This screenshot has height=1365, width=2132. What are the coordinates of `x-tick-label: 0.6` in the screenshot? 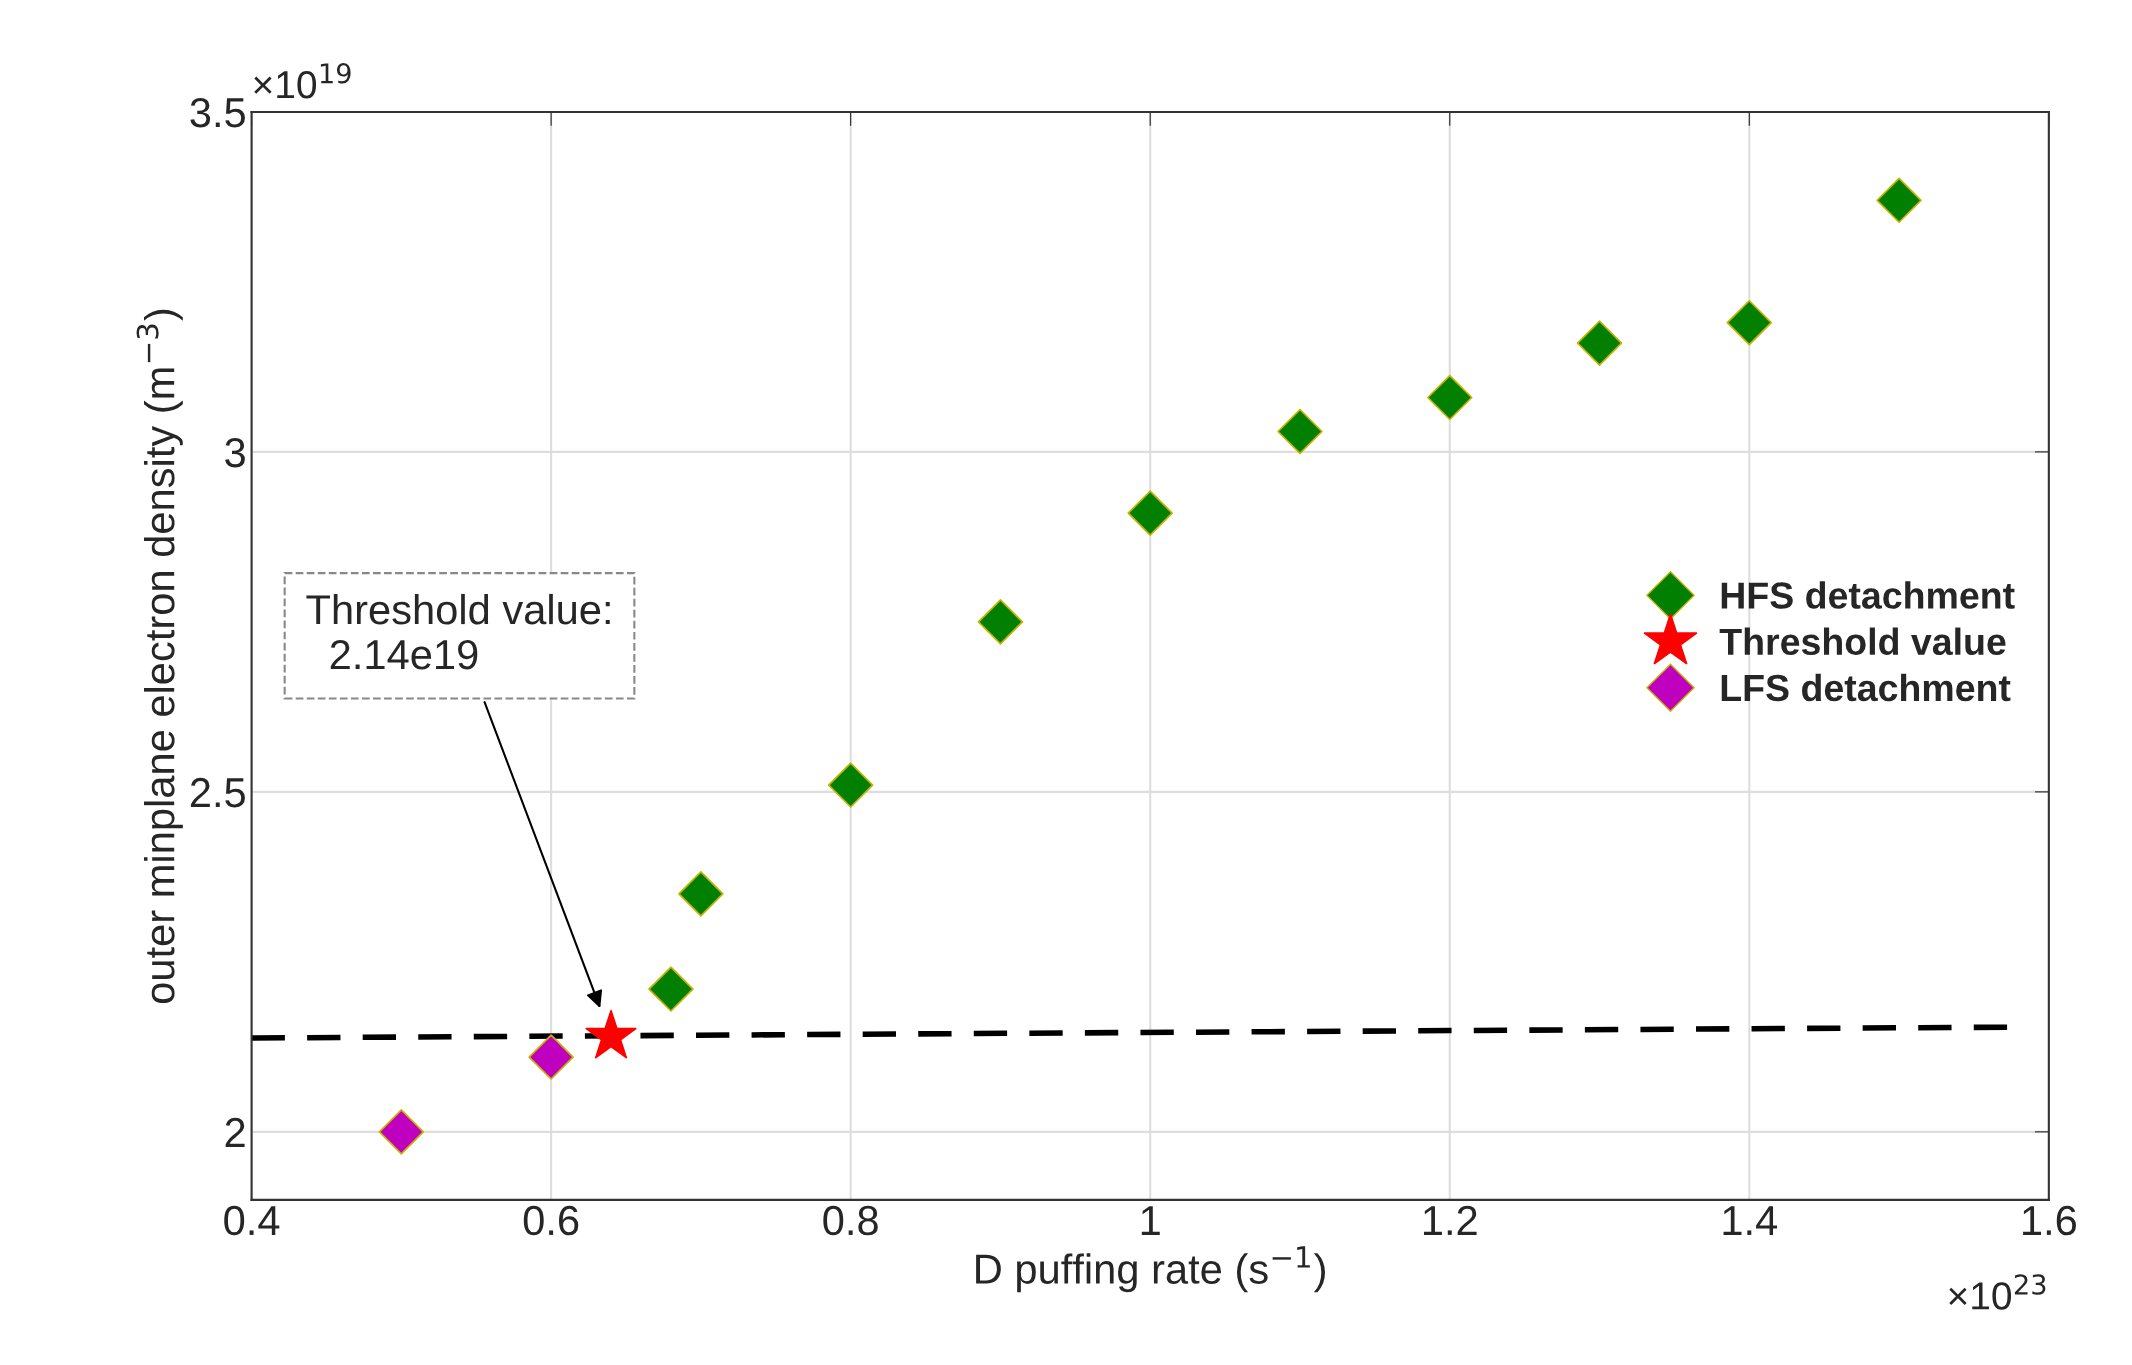 It's located at (551, 1220).